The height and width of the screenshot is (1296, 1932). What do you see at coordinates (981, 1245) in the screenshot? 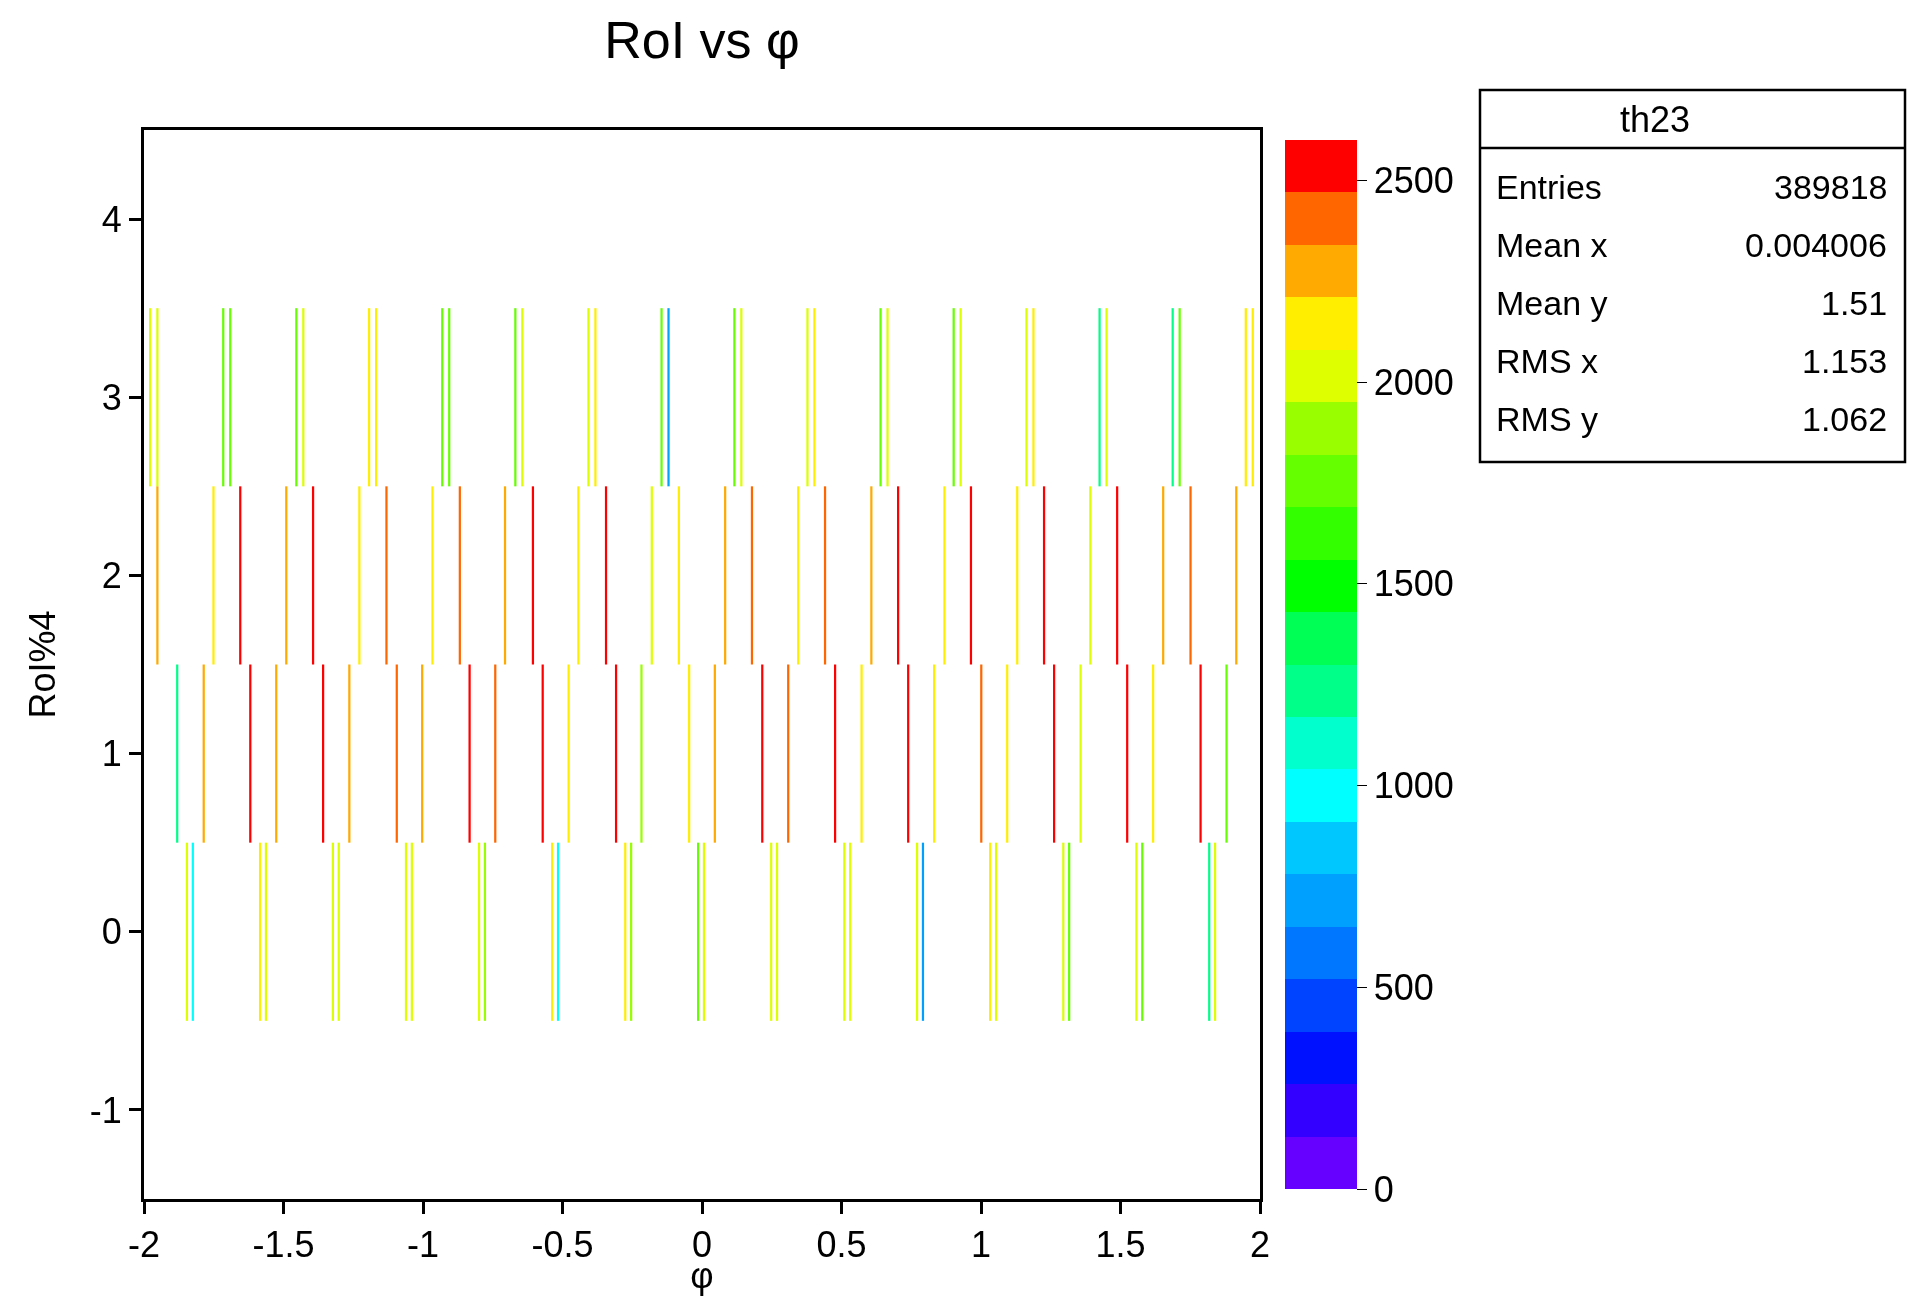
I see `x-tick-label: 1` at bounding box center [981, 1245].